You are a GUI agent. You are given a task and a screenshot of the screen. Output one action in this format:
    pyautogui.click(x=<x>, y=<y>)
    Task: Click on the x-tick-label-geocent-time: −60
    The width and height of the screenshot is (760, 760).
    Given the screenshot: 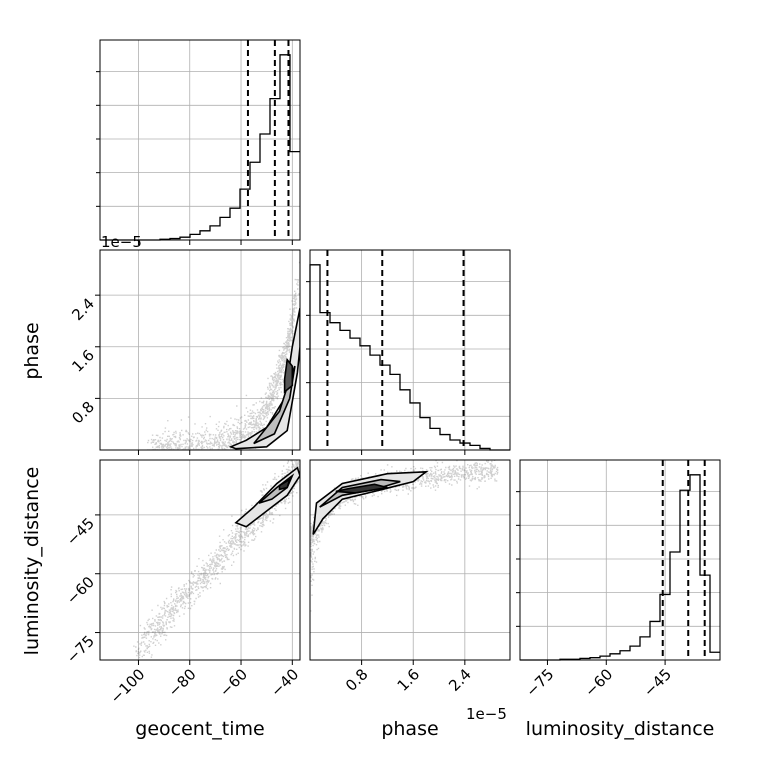 What is the action you would take?
    pyautogui.click(x=233, y=682)
    